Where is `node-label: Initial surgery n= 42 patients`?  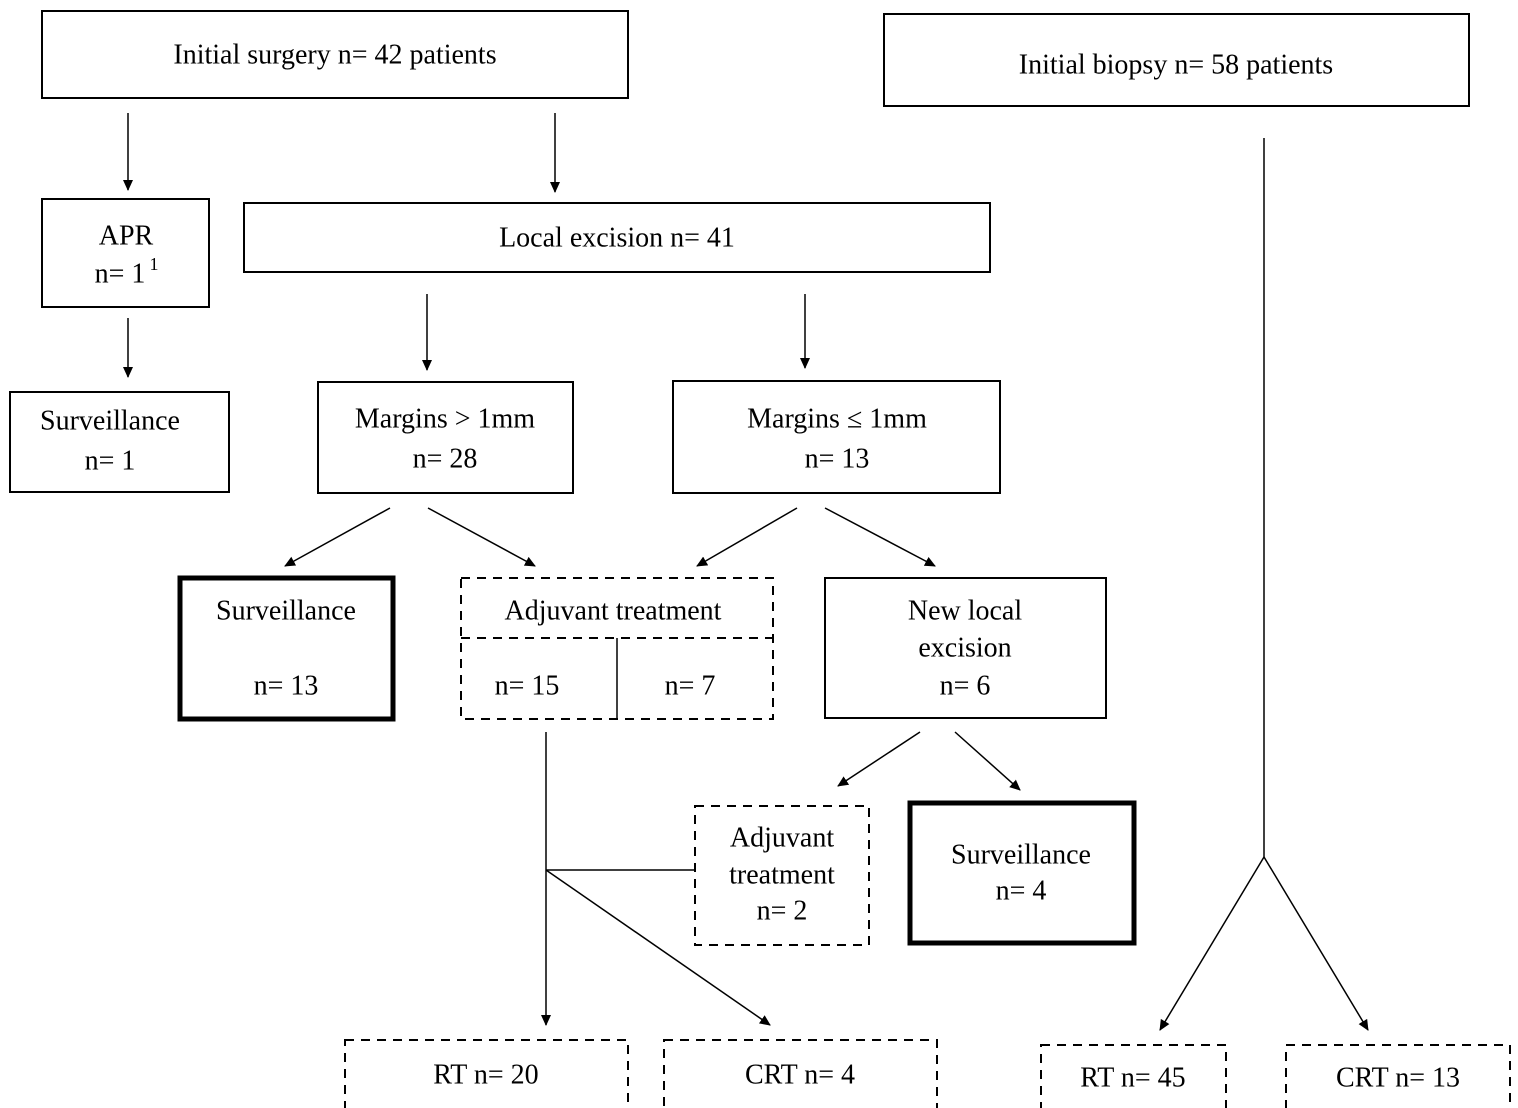 node-label: Initial surgery n= 42 patients is located at coordinates (334, 54).